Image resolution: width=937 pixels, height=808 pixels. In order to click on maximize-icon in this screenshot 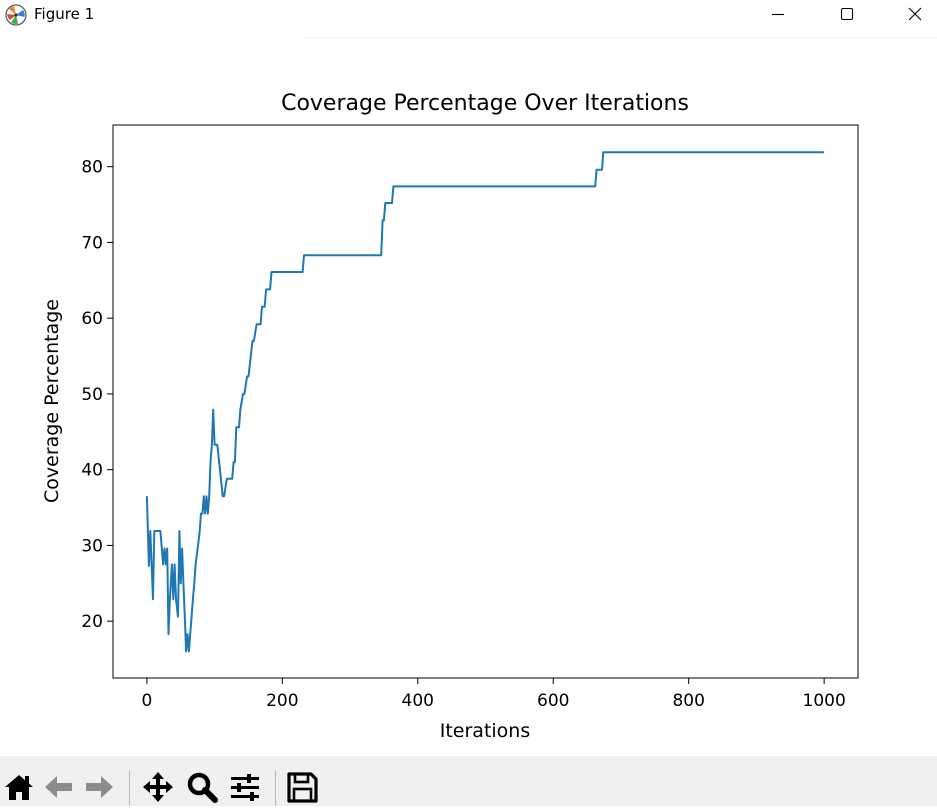, I will do `click(847, 14)`.